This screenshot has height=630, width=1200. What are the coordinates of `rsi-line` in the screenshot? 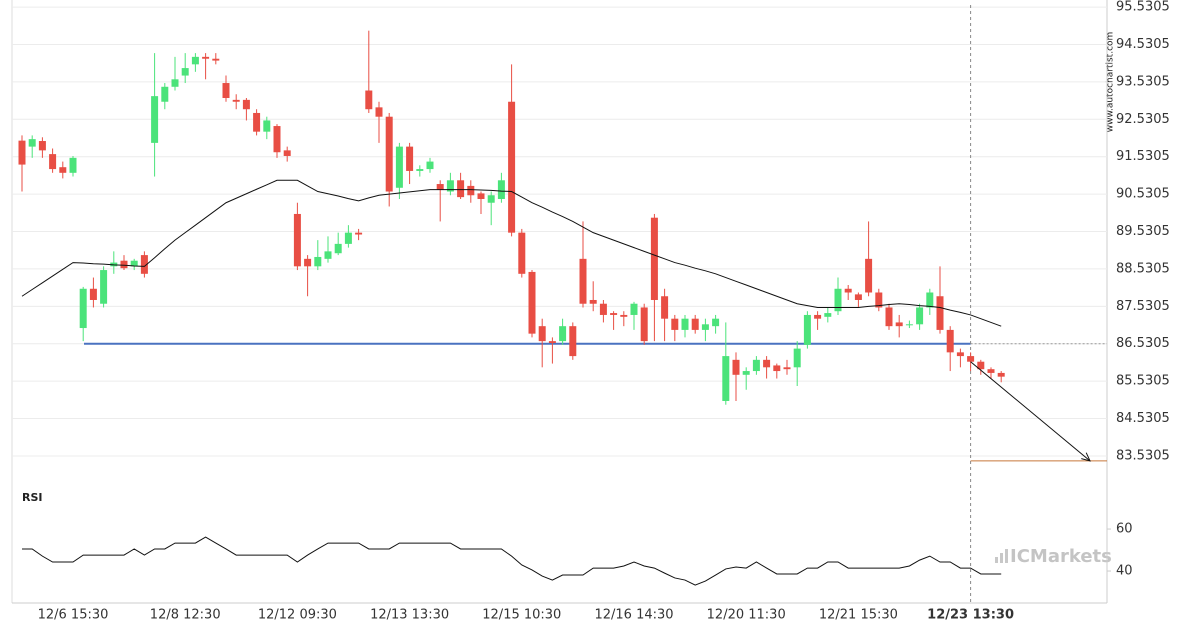 It's located at (512, 561).